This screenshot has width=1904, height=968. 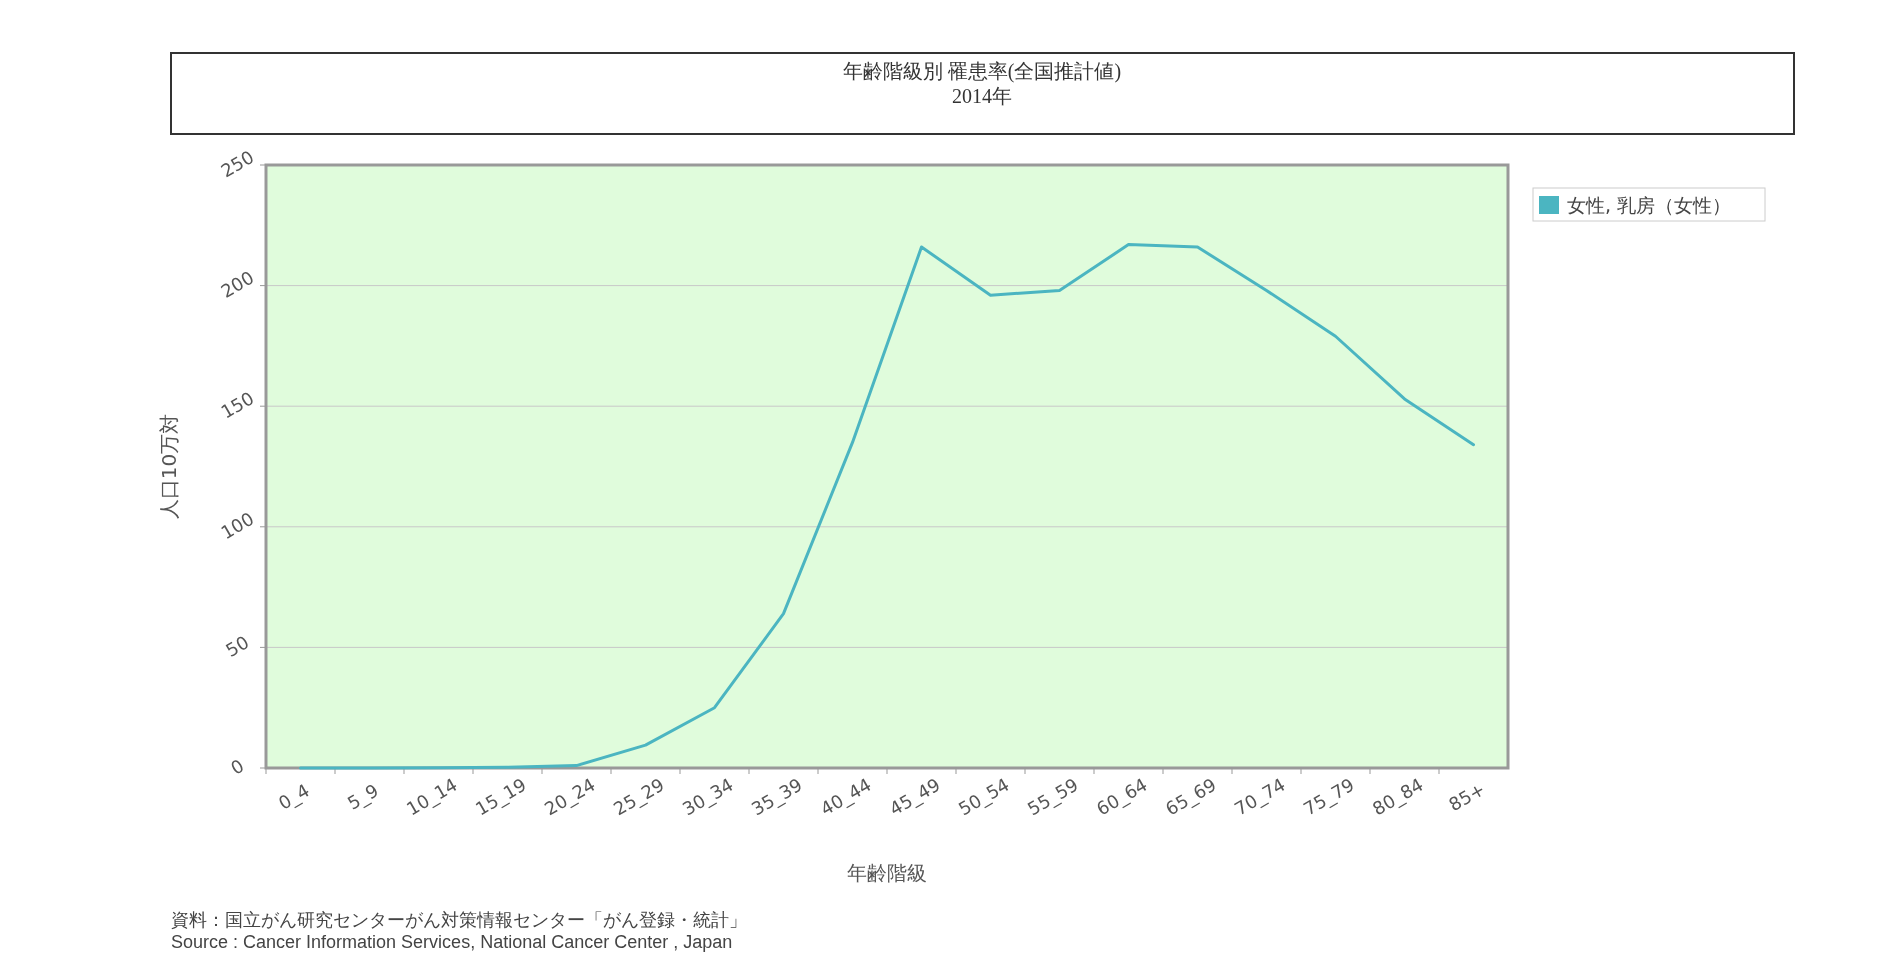 I want to click on y-axis-title: 人口10万対, so click(x=168, y=466).